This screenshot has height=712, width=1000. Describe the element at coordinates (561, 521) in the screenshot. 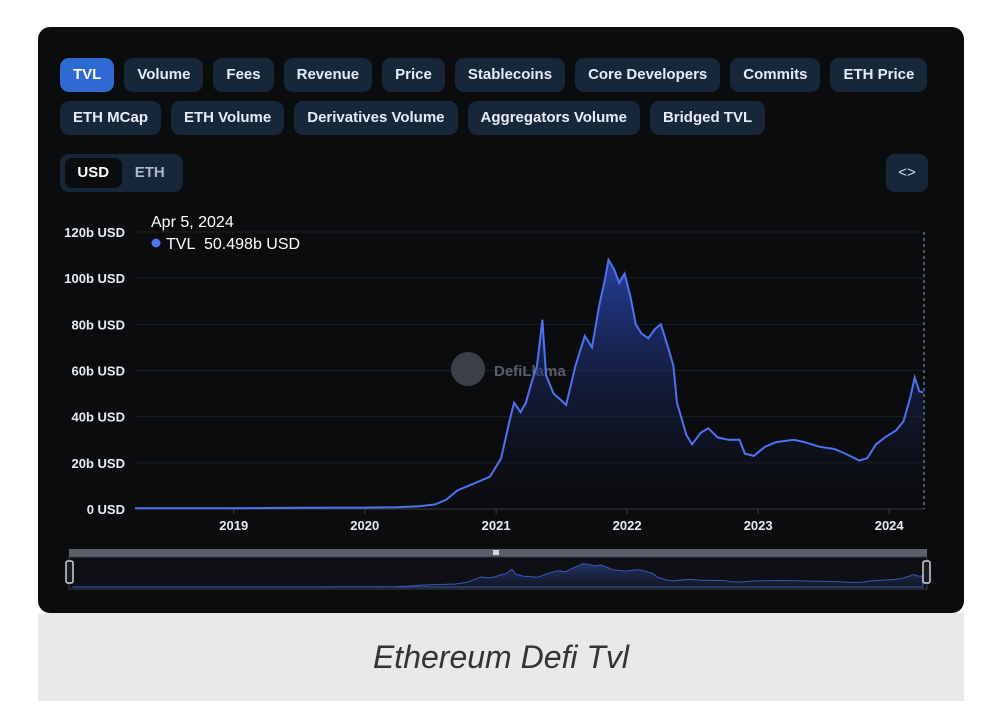

I see `x-axis-ticks: 2019 2020 2021 2022 2023 2024` at that location.